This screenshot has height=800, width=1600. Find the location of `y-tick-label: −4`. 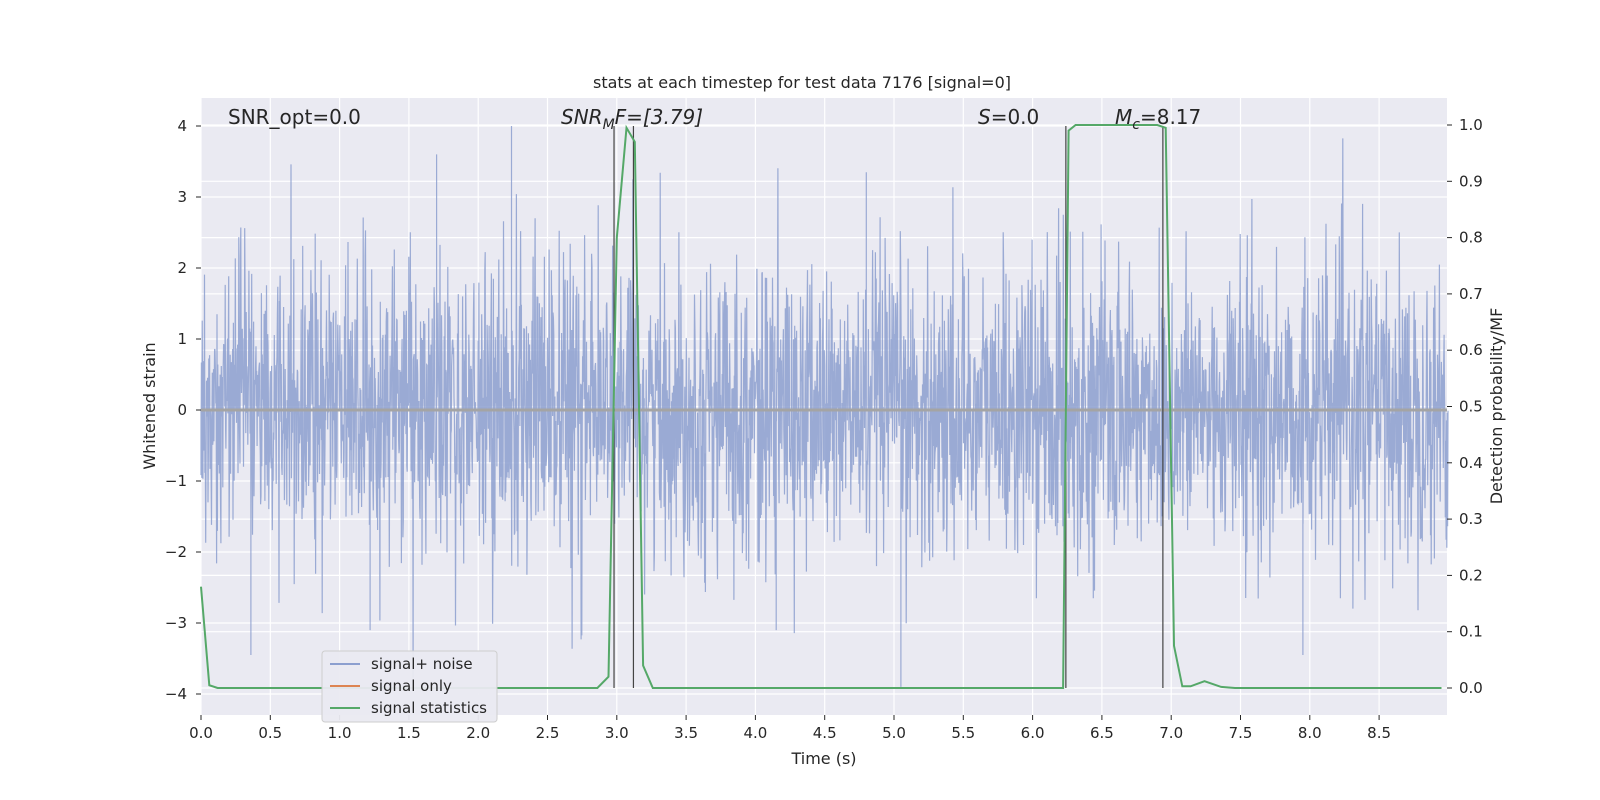

y-tick-label: −4 is located at coordinates (176, 694).